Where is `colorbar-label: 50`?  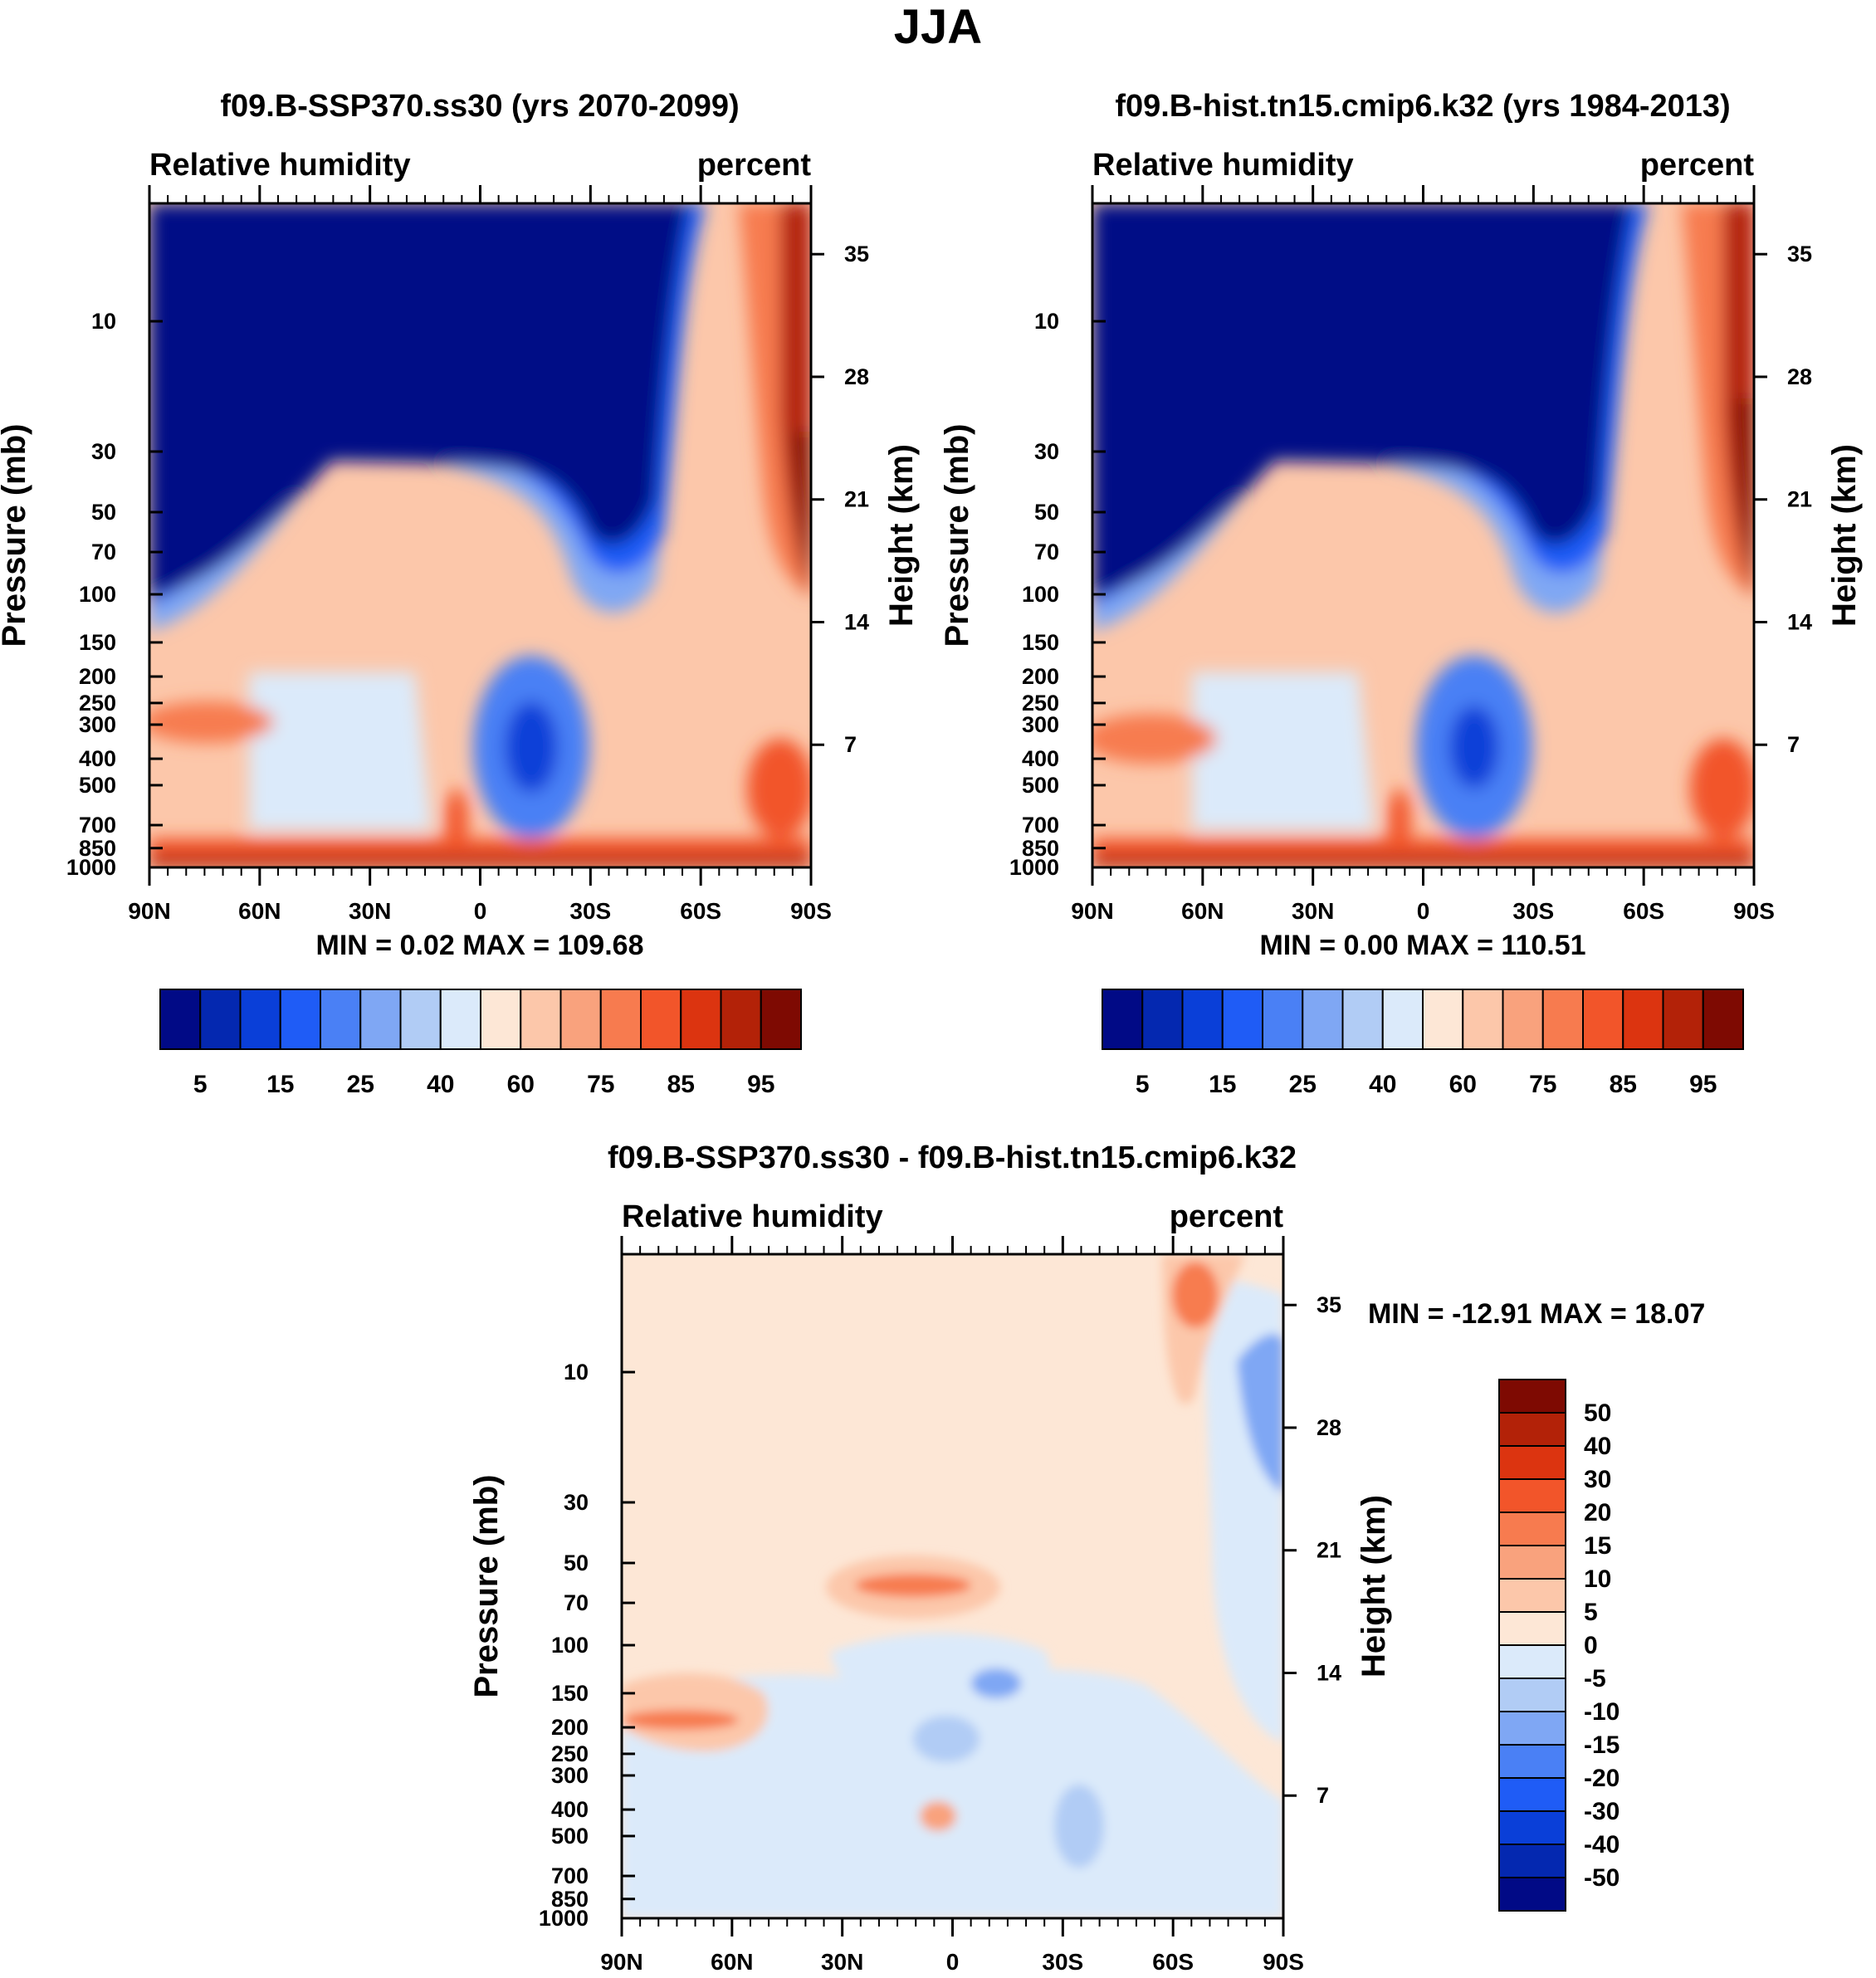
colorbar-label: 50 is located at coordinates (1597, 1413).